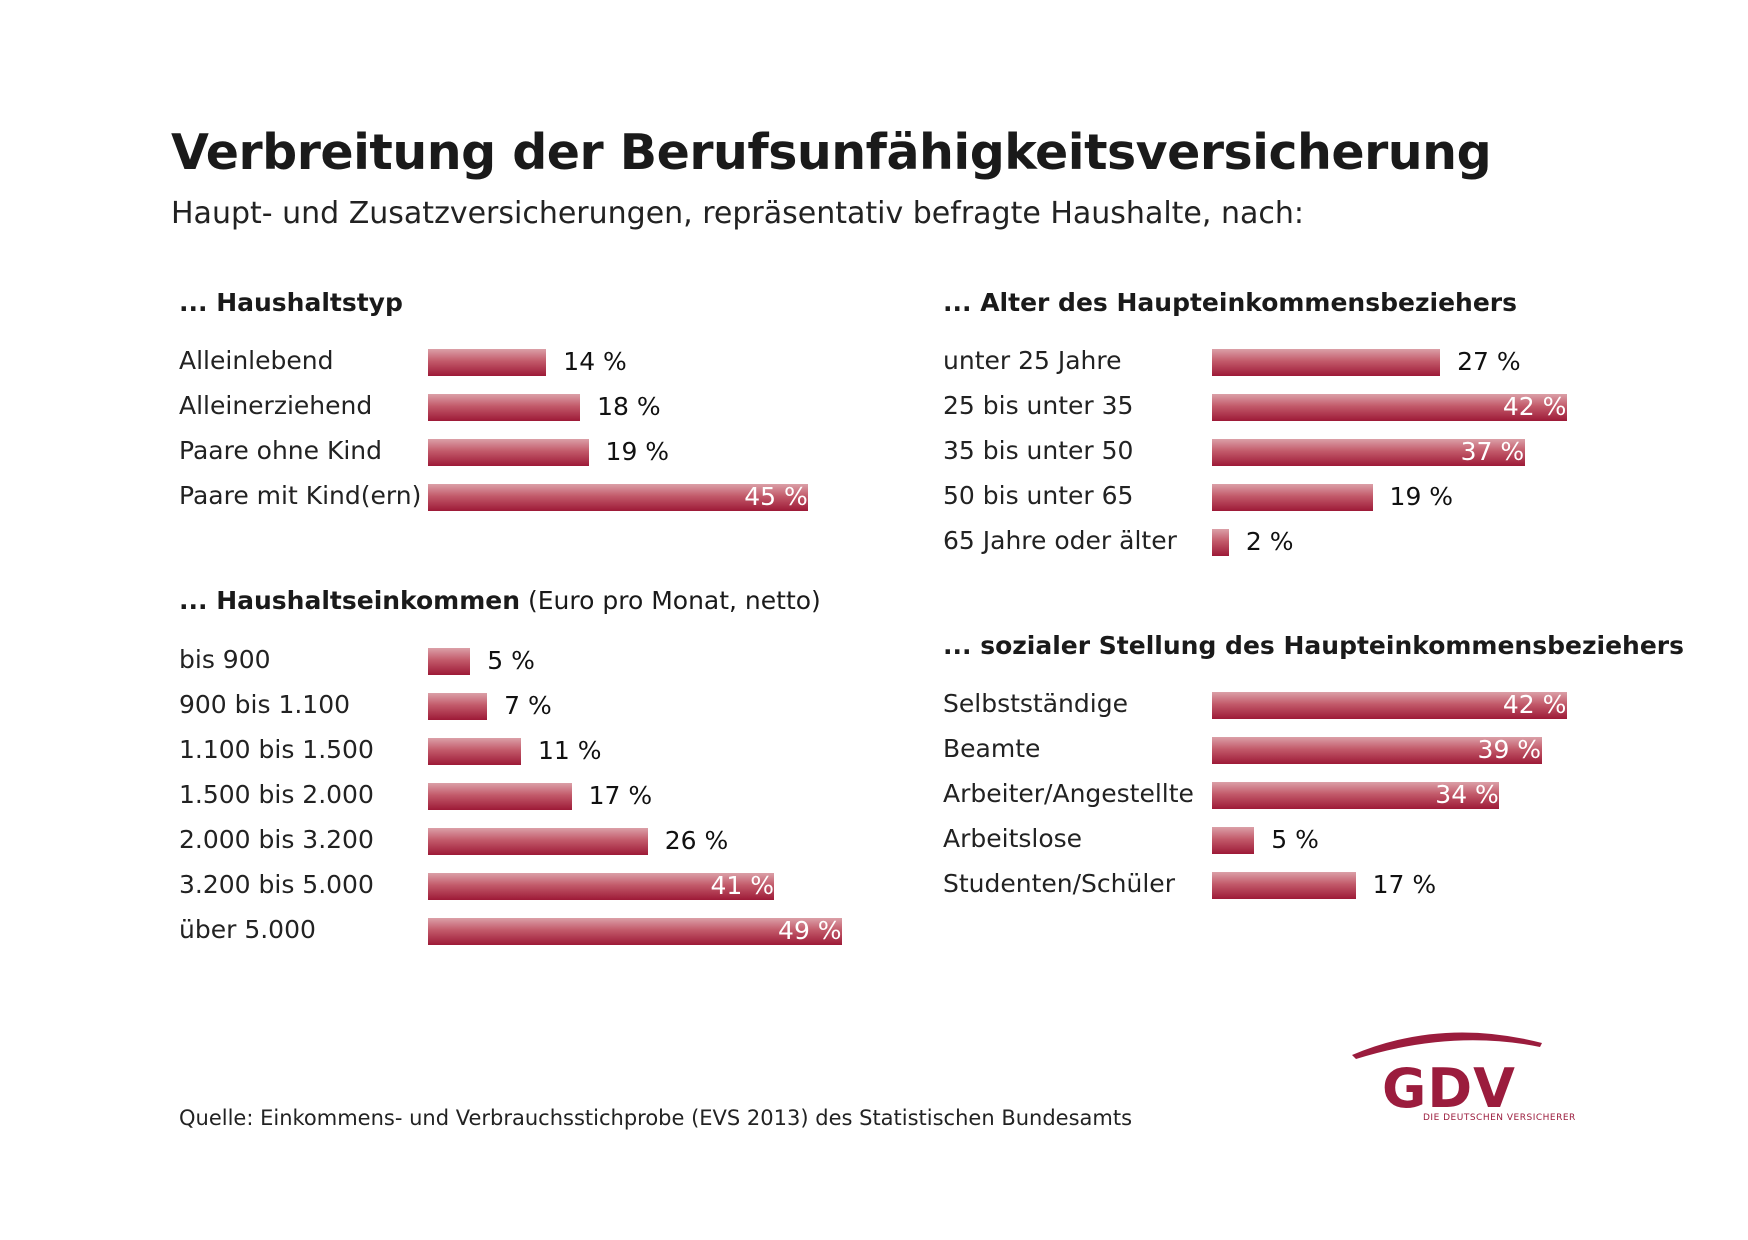  Describe the element at coordinates (225, 659) in the screenshot. I see `category-label: bis 900` at that location.